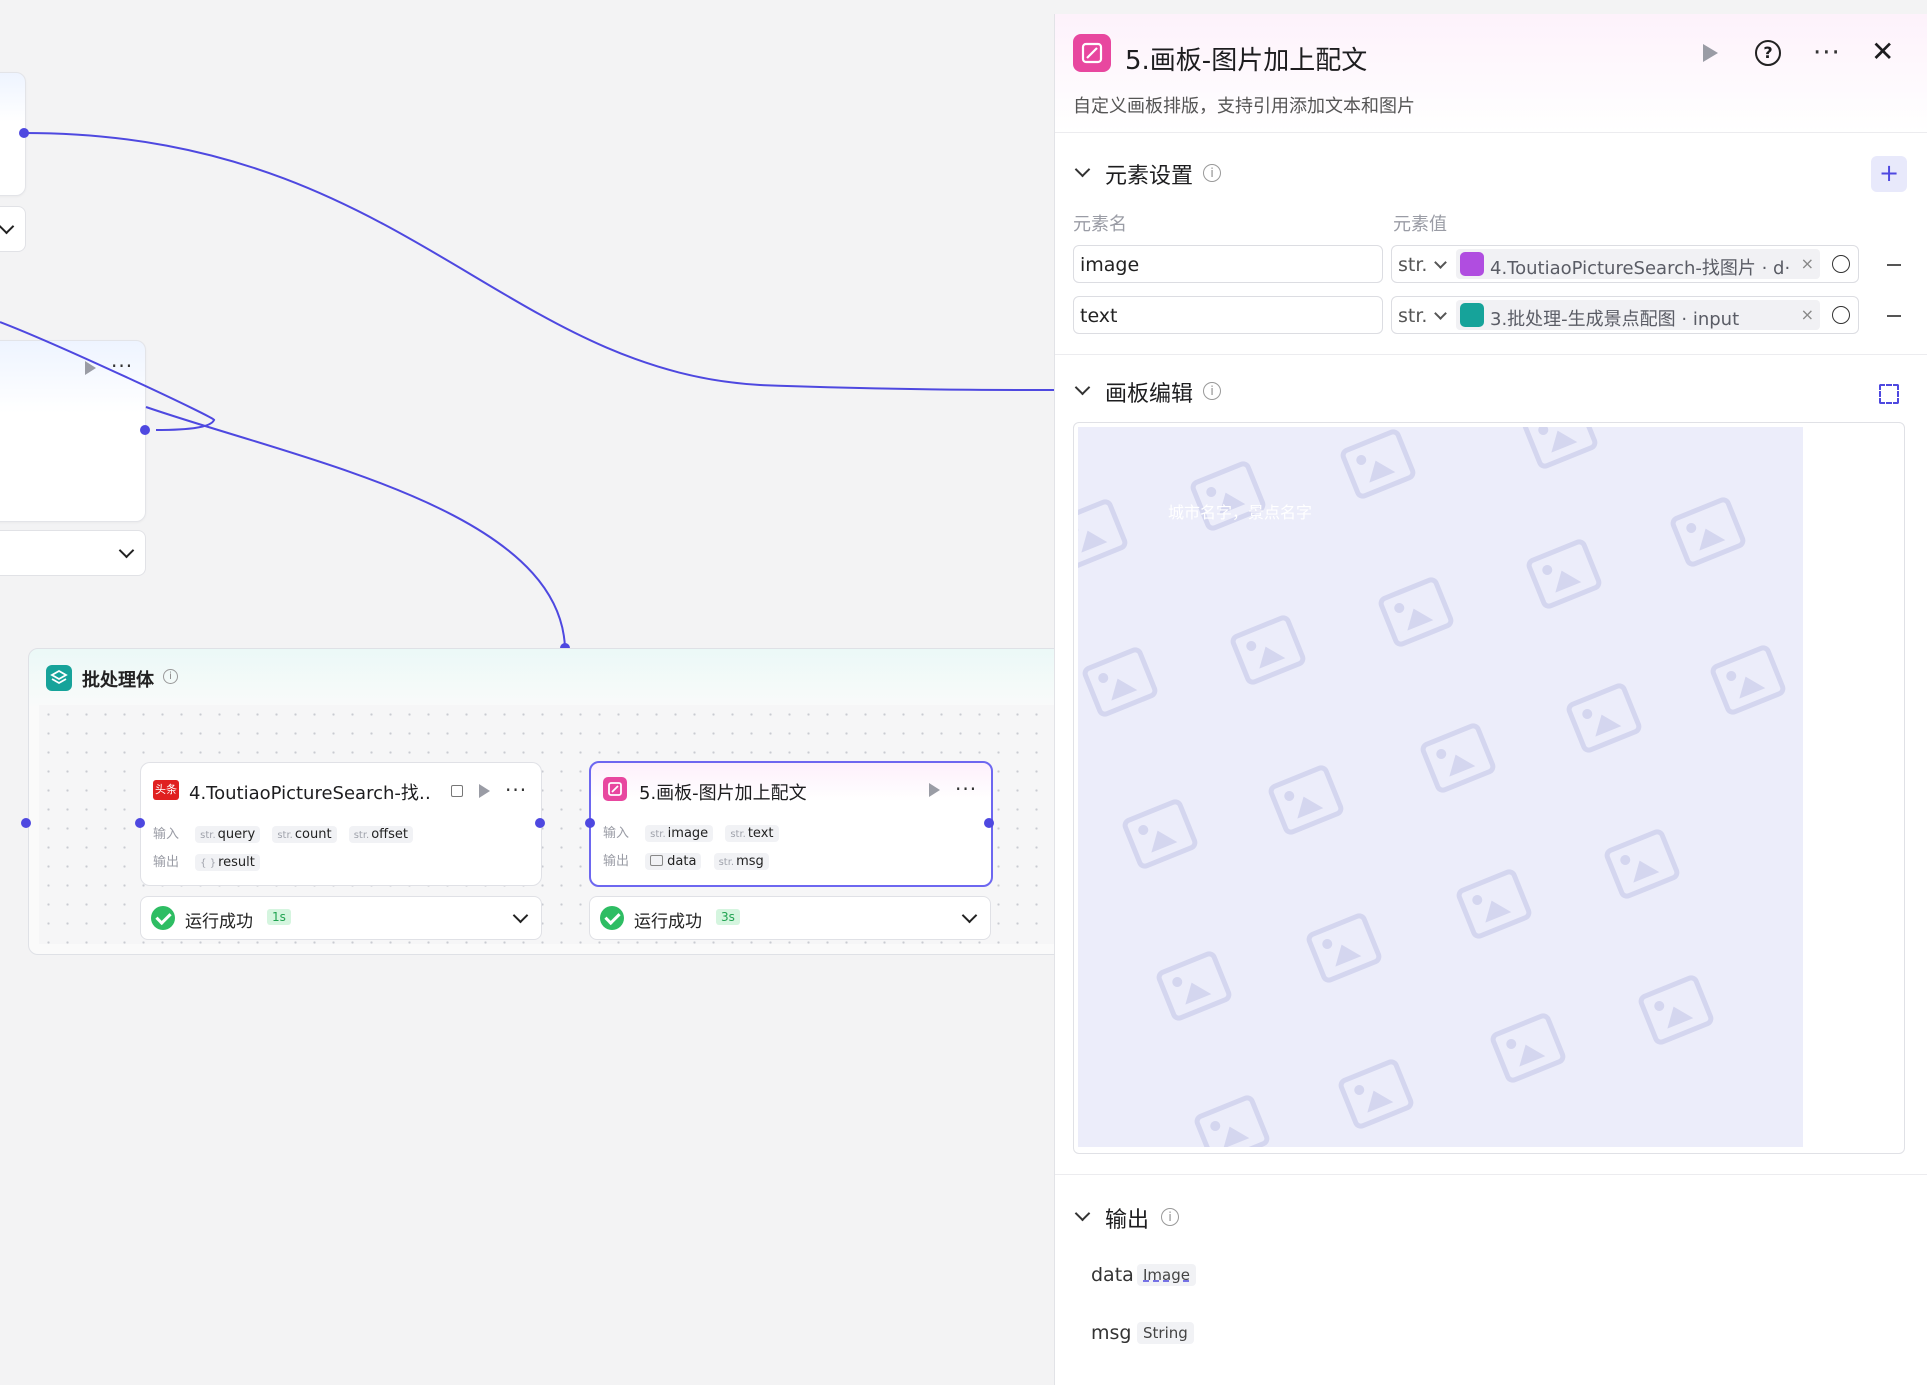  I want to click on element-name-input: image, so click(1228, 264).